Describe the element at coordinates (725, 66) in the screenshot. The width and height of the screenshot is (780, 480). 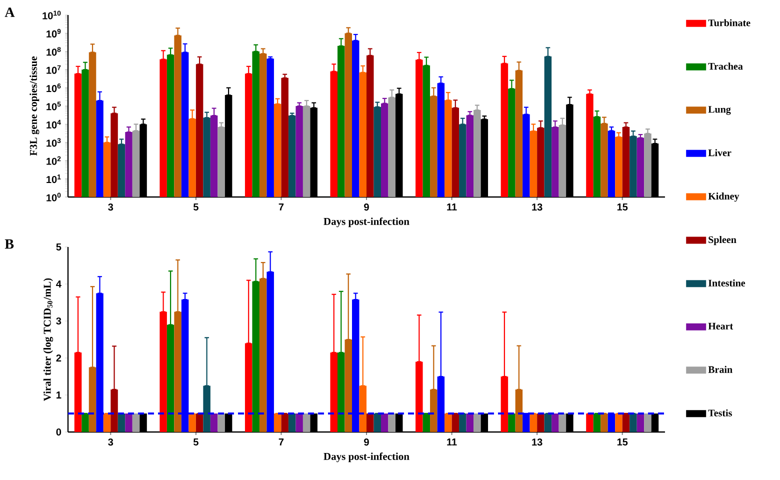
I see `legend-label: Trachea` at that location.